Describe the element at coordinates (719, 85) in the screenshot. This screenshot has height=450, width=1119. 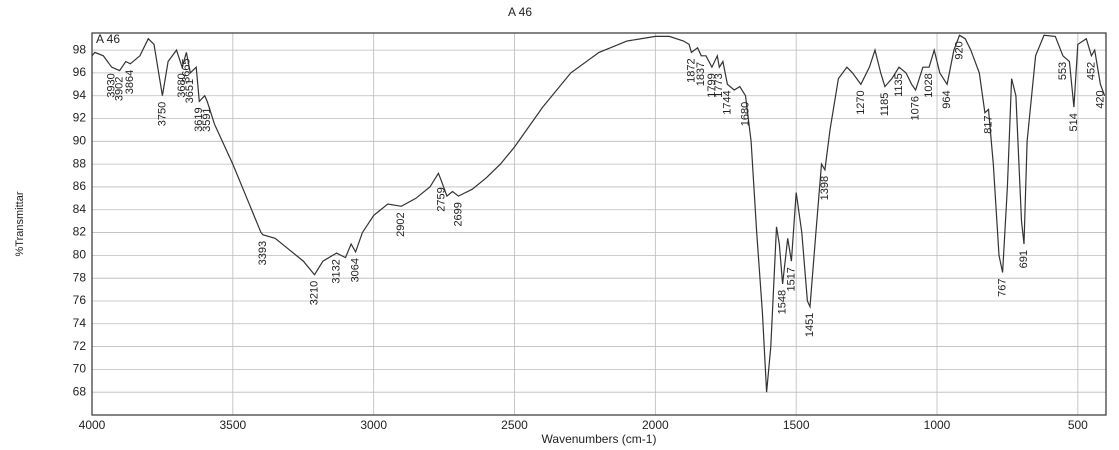
I see `peak-label: 1773` at that location.